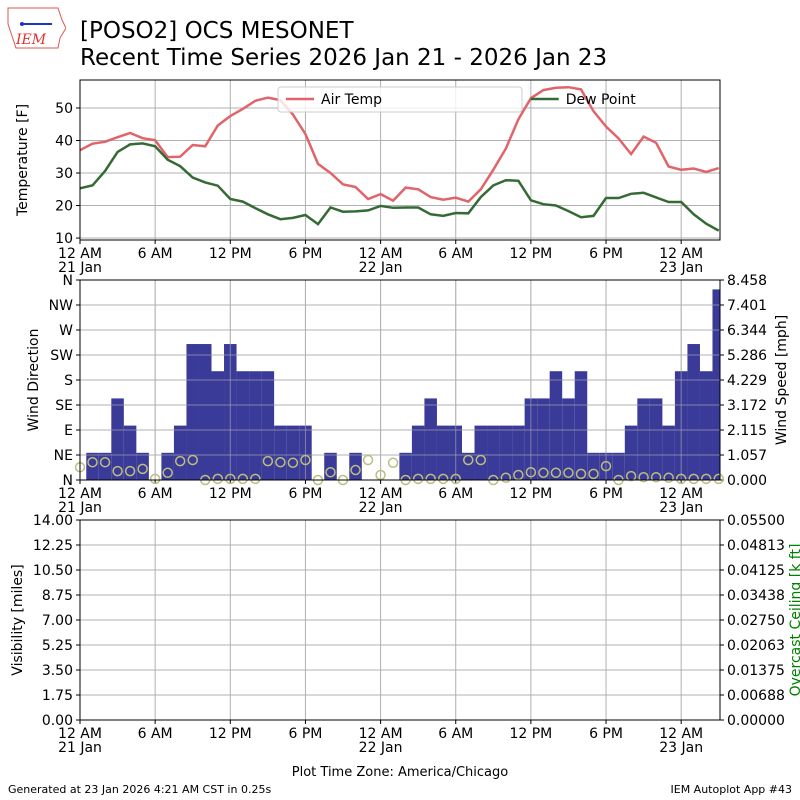 Image resolution: width=800 pixels, height=800 pixels. Describe the element at coordinates (68, 381) in the screenshot. I see `y-tick-label: S` at that location.